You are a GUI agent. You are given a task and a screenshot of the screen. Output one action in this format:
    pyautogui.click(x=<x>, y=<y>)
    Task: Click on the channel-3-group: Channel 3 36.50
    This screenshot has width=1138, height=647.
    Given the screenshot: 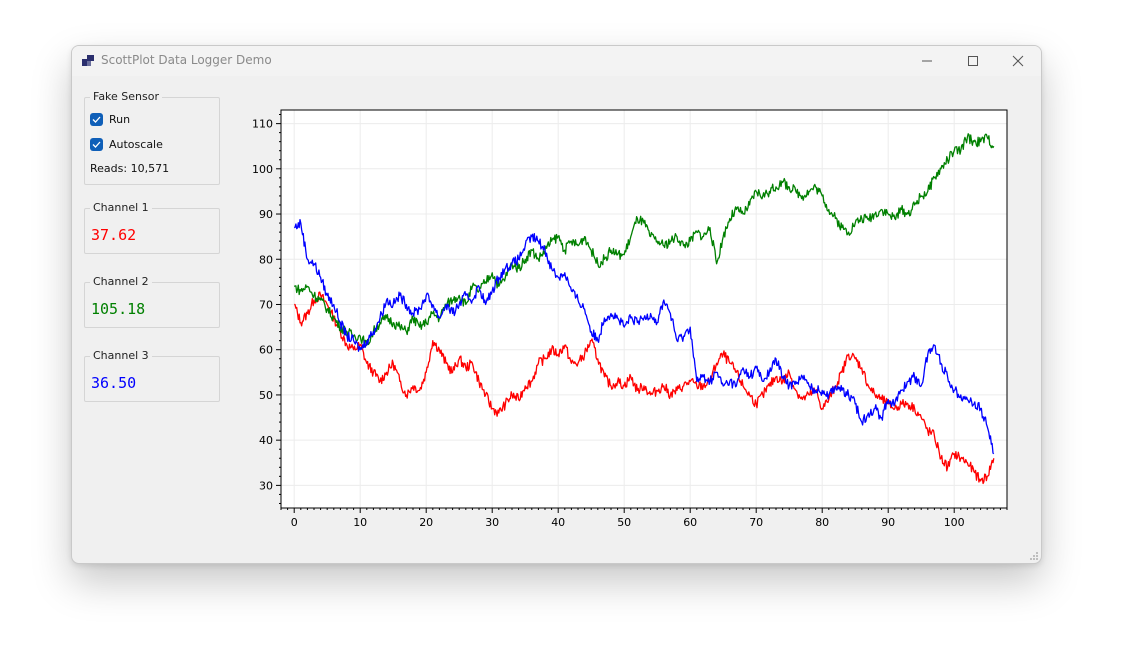 What is the action you would take?
    pyautogui.click(x=152, y=375)
    